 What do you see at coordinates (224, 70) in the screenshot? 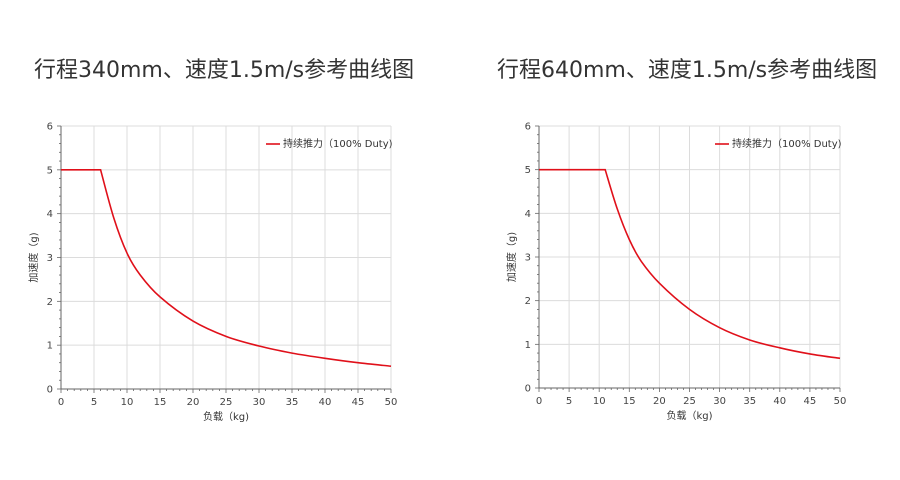
I see `chart-title-left: 行程340mm、速度1.5m/s参考曲线图` at bounding box center [224, 70].